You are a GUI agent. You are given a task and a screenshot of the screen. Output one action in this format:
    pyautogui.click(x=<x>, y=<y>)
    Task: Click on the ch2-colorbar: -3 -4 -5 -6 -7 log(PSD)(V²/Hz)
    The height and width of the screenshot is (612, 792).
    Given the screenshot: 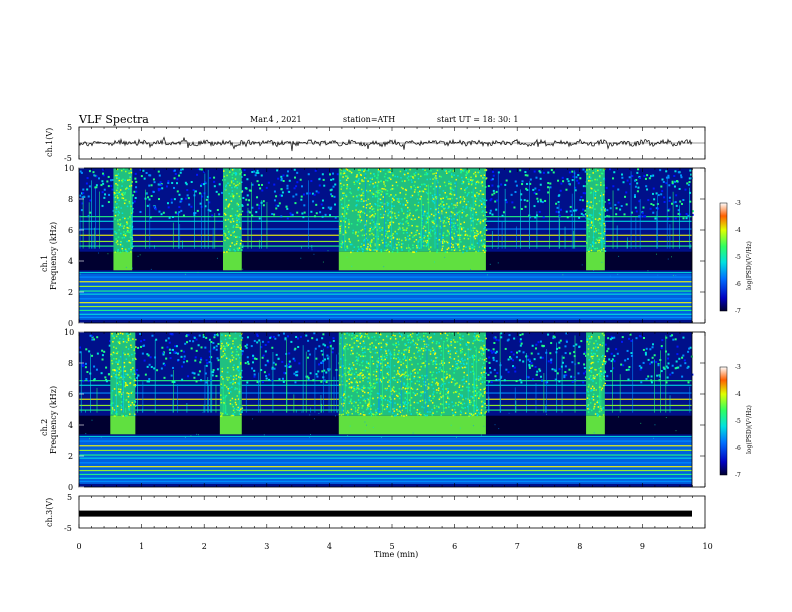 What is the action you would take?
    pyautogui.click(x=736, y=421)
    